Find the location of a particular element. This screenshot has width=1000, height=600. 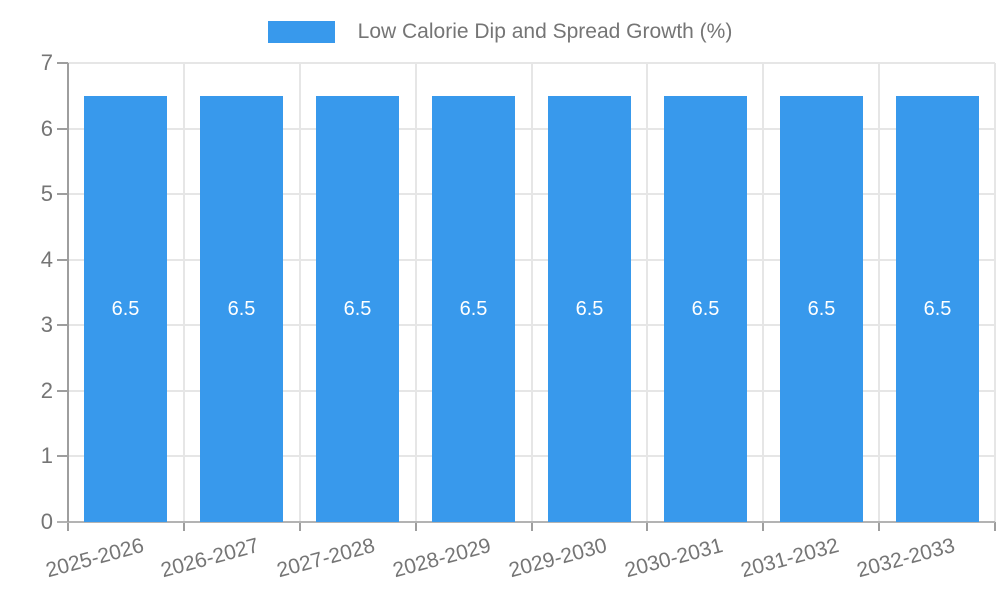

legend: Low Calorie Dip and Spread Growth (%) is located at coordinates (500, 32).